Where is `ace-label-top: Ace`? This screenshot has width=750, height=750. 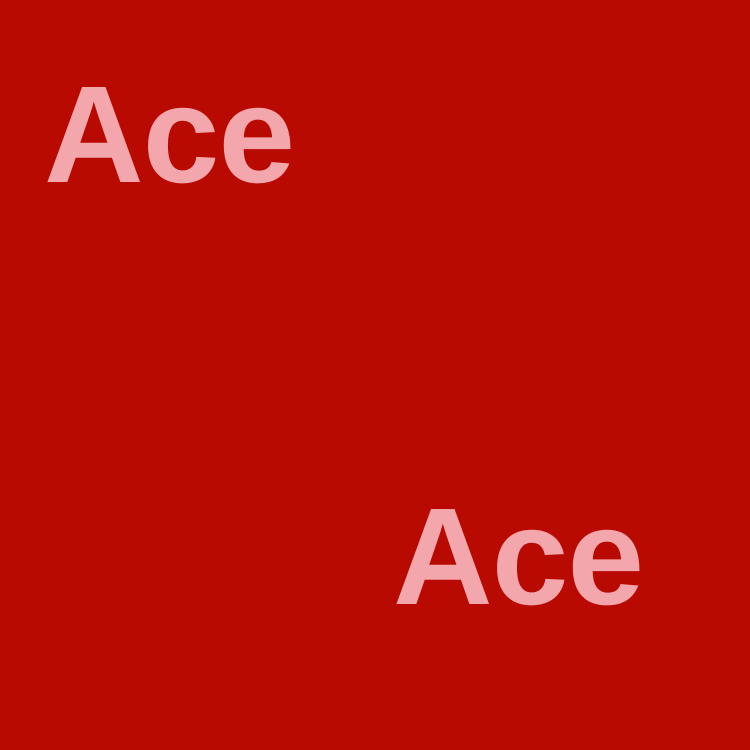 ace-label-top: Ace is located at coordinates (169, 135).